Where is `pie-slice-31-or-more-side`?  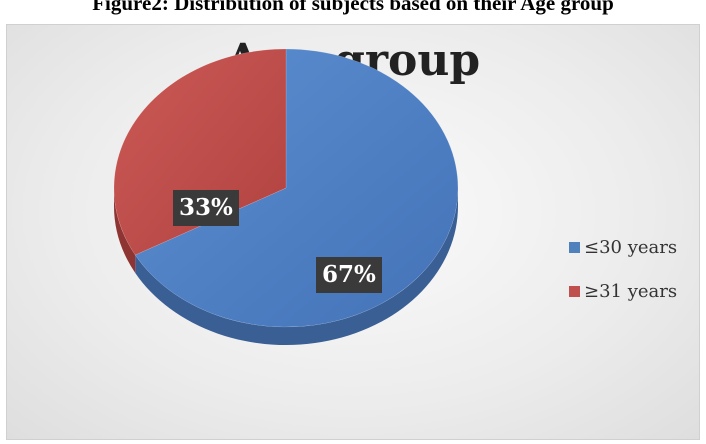
pie-slice-31-or-more-side is located at coordinates (125, 230).